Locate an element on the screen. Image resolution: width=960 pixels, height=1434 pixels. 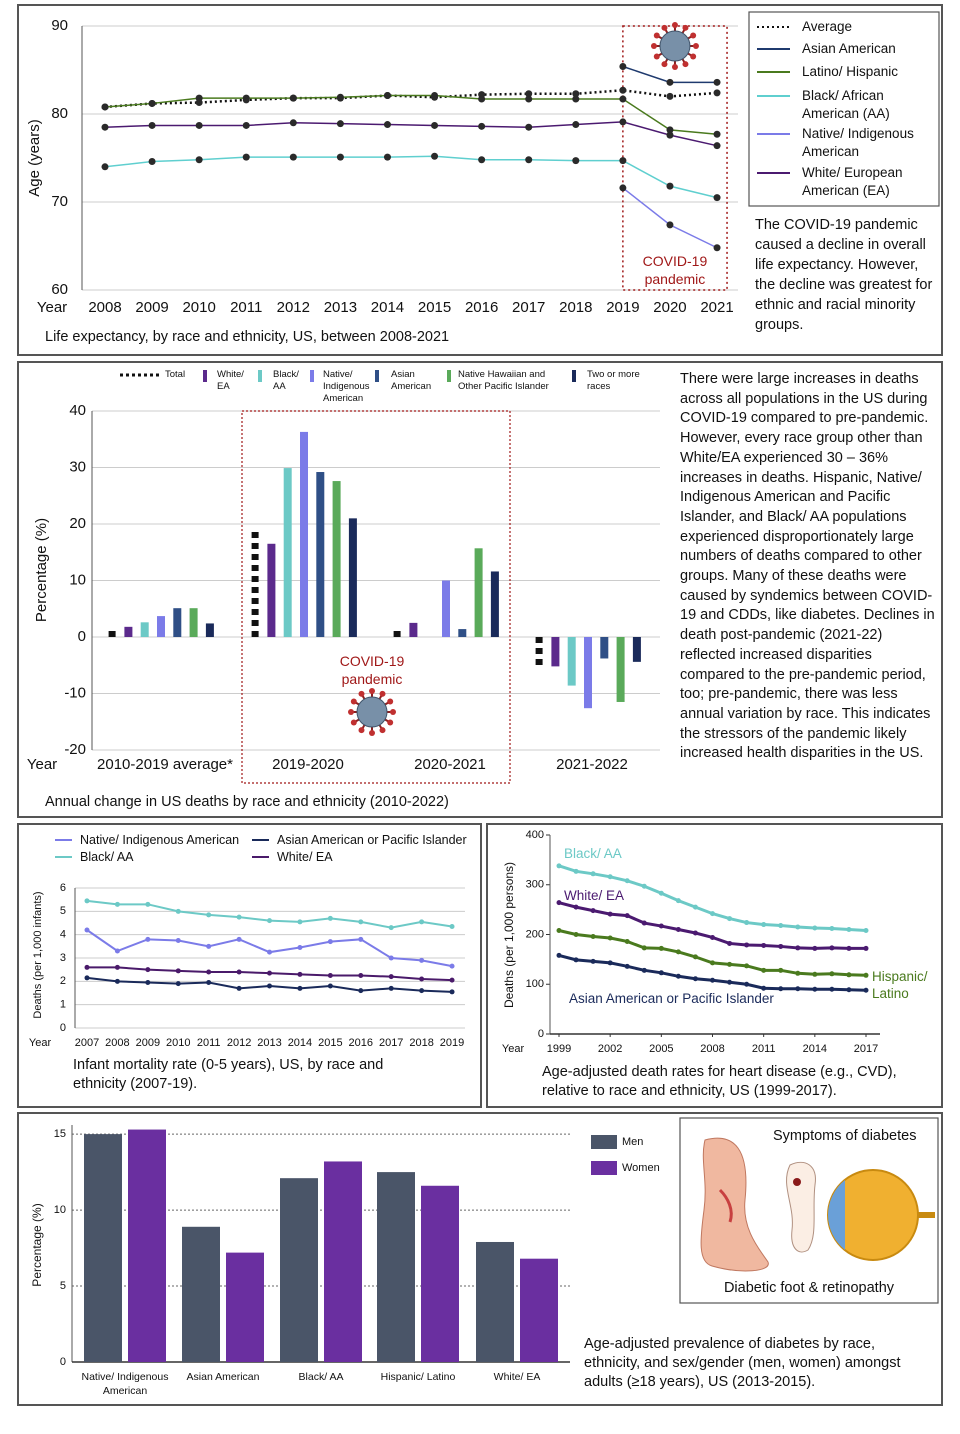
x-tick-label: 2013 is located at coordinates (340, 307).